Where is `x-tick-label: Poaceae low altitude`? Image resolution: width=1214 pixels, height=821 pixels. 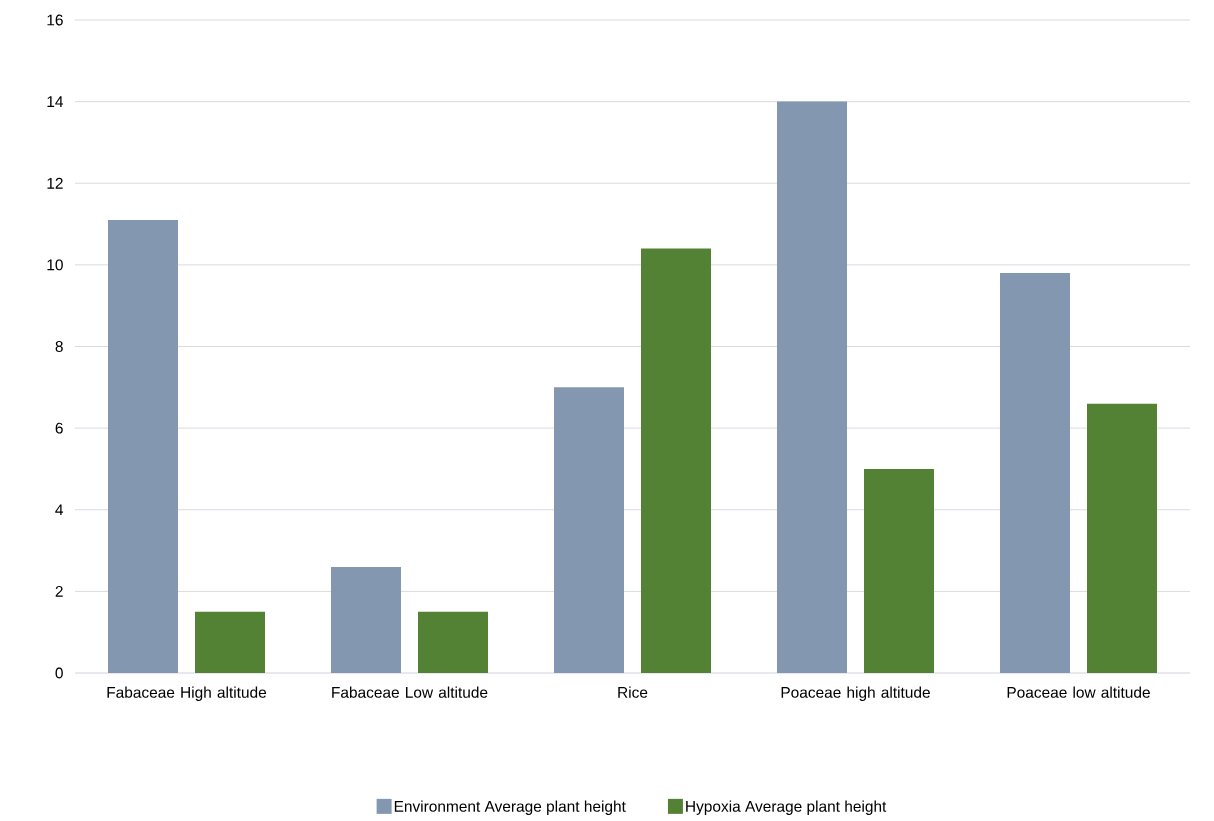 x-tick-label: Poaceae low altitude is located at coordinates (1078, 692).